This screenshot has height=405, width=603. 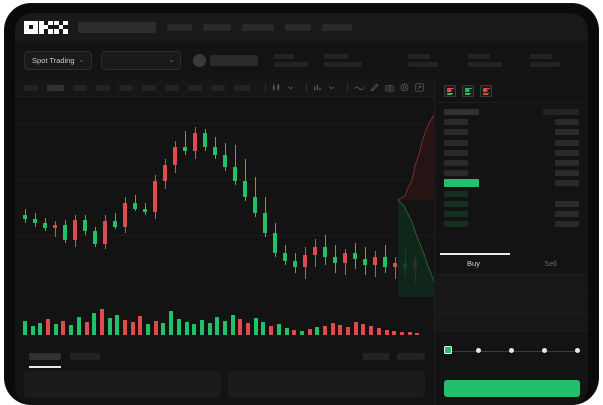 What do you see at coordinates (511, 284) in the screenshot?
I see `order-price-field` at bounding box center [511, 284].